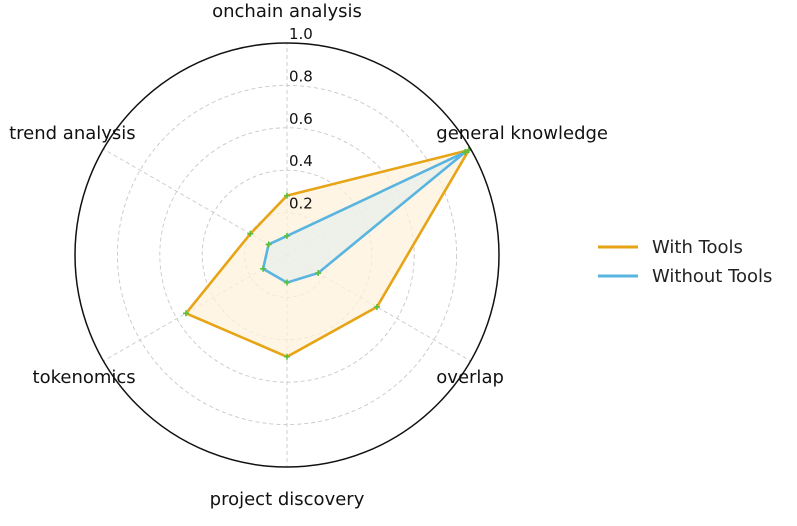  What do you see at coordinates (712, 276) in the screenshot?
I see `legend-label-without-tools: Without Tools` at bounding box center [712, 276].